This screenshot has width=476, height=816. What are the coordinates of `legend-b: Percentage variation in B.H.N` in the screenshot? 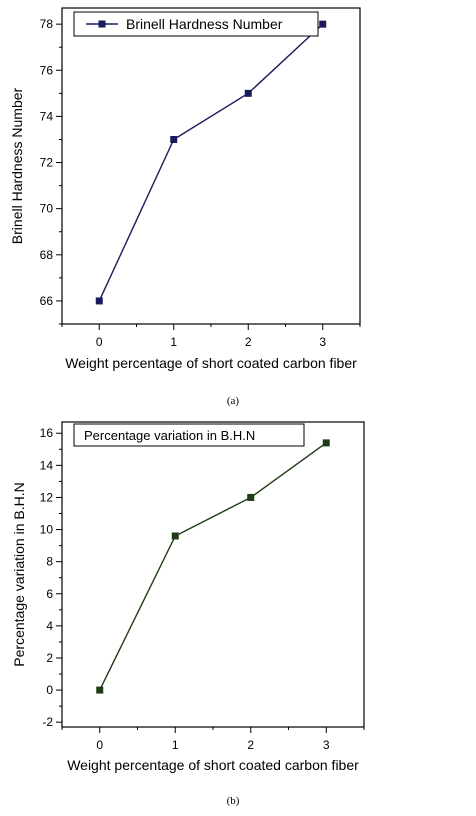 It's located at (189, 435).